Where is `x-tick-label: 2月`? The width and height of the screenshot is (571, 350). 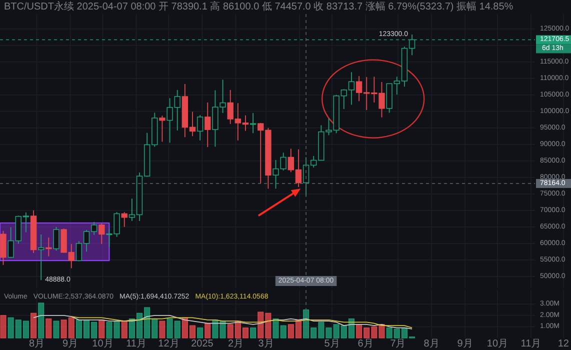
x-tick-label: 2月 is located at coordinates (236, 344).